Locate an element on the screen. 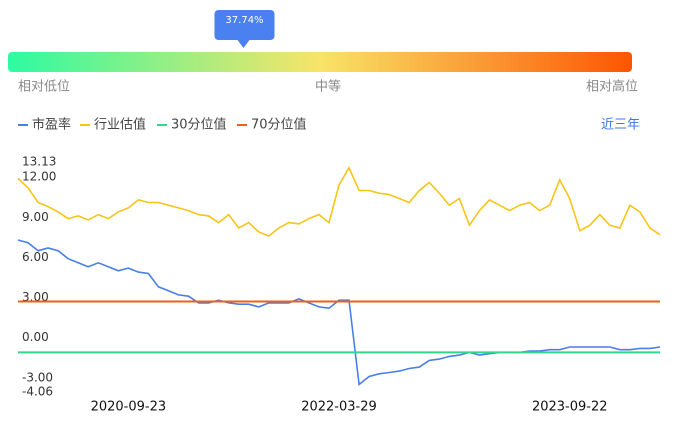 Image resolution: width=686 pixels, height=442 pixels. x-tick-label: 2022-03-29 is located at coordinates (339, 407).